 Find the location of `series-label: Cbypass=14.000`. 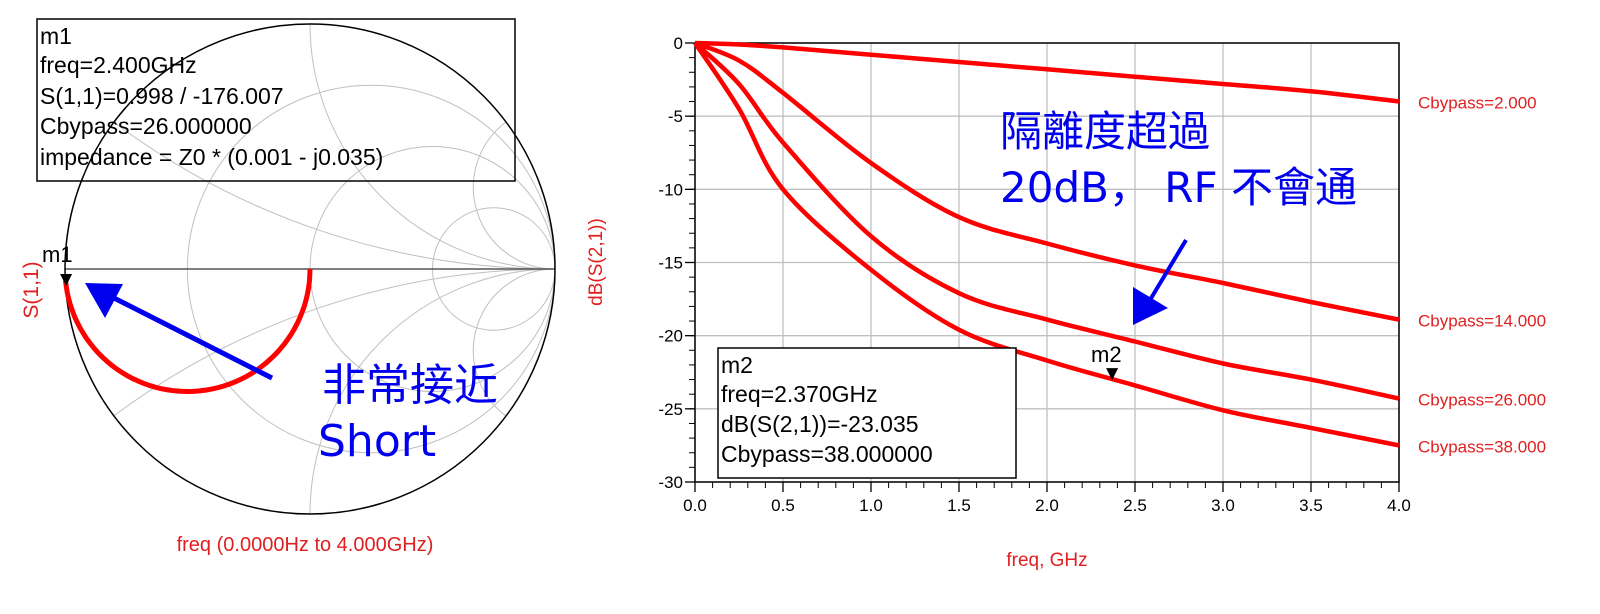

series-label: Cbypass=14.000 is located at coordinates (1482, 321).